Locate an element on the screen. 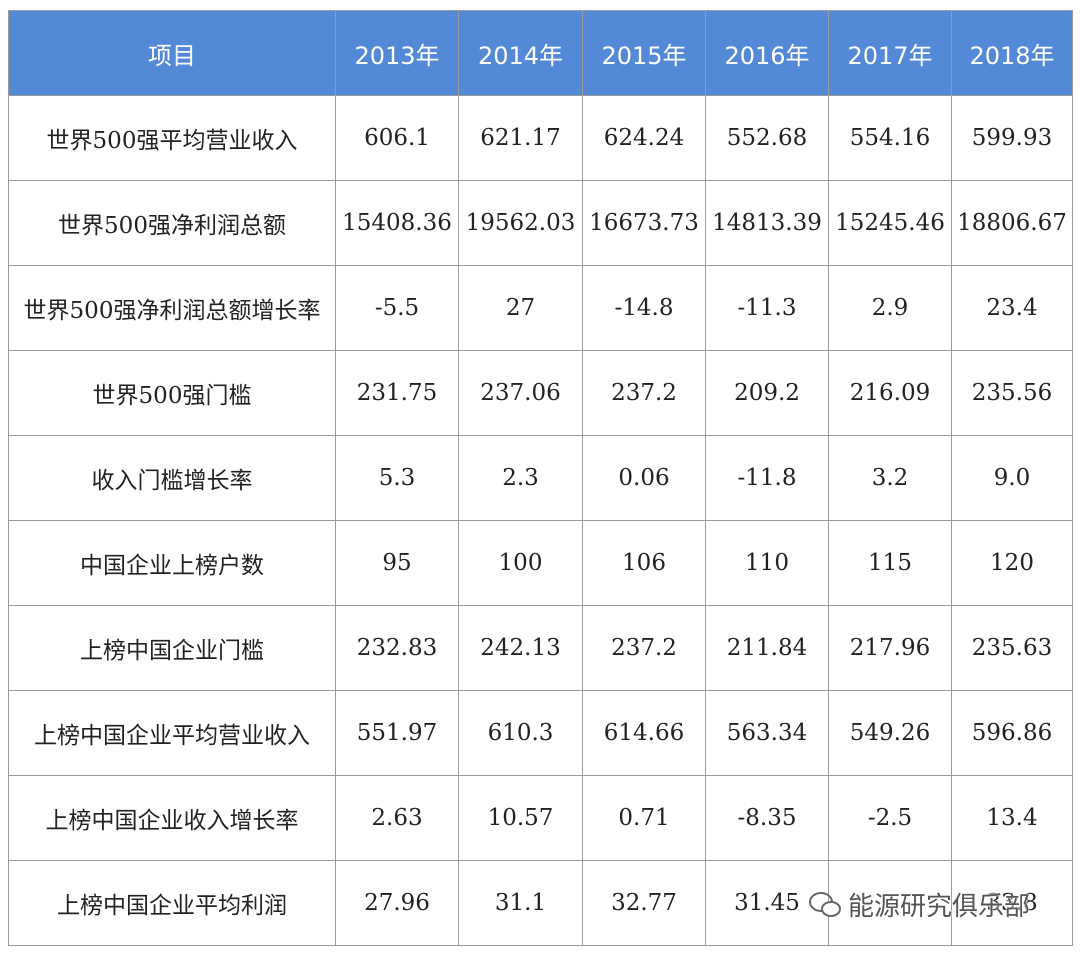  value-cell: 23.4 is located at coordinates (1012, 308).